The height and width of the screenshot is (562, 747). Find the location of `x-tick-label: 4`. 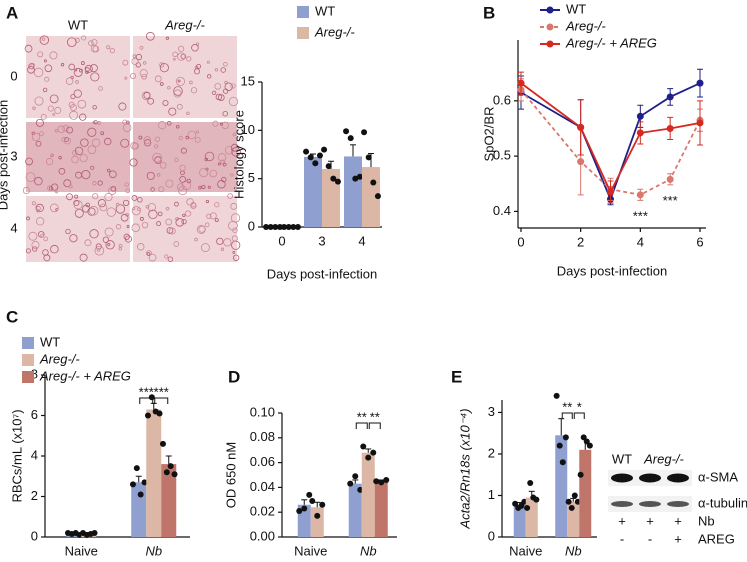

x-tick-label: 4 is located at coordinates (640, 241).